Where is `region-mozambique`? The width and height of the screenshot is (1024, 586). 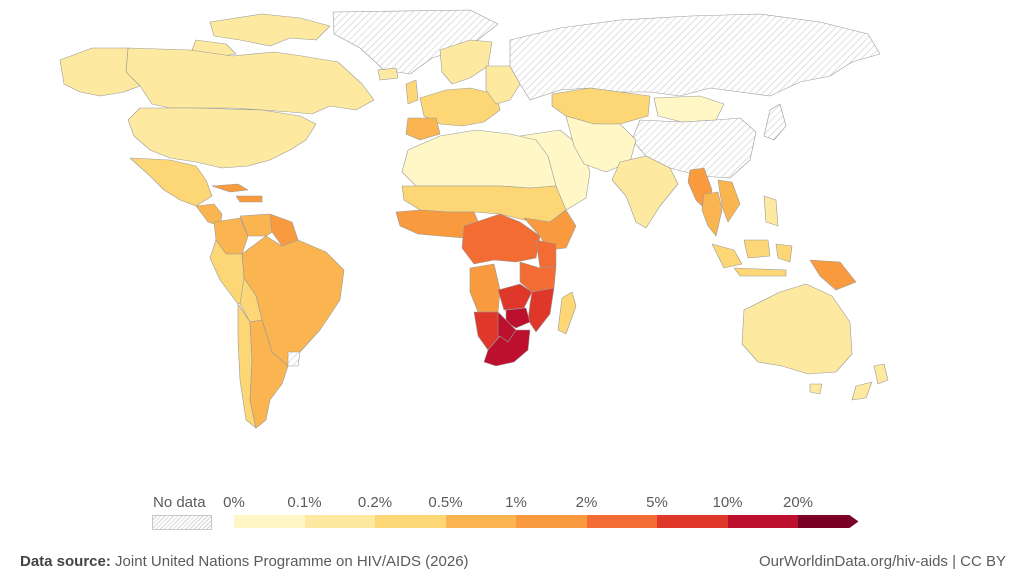 region-mozambique is located at coordinates (541, 310).